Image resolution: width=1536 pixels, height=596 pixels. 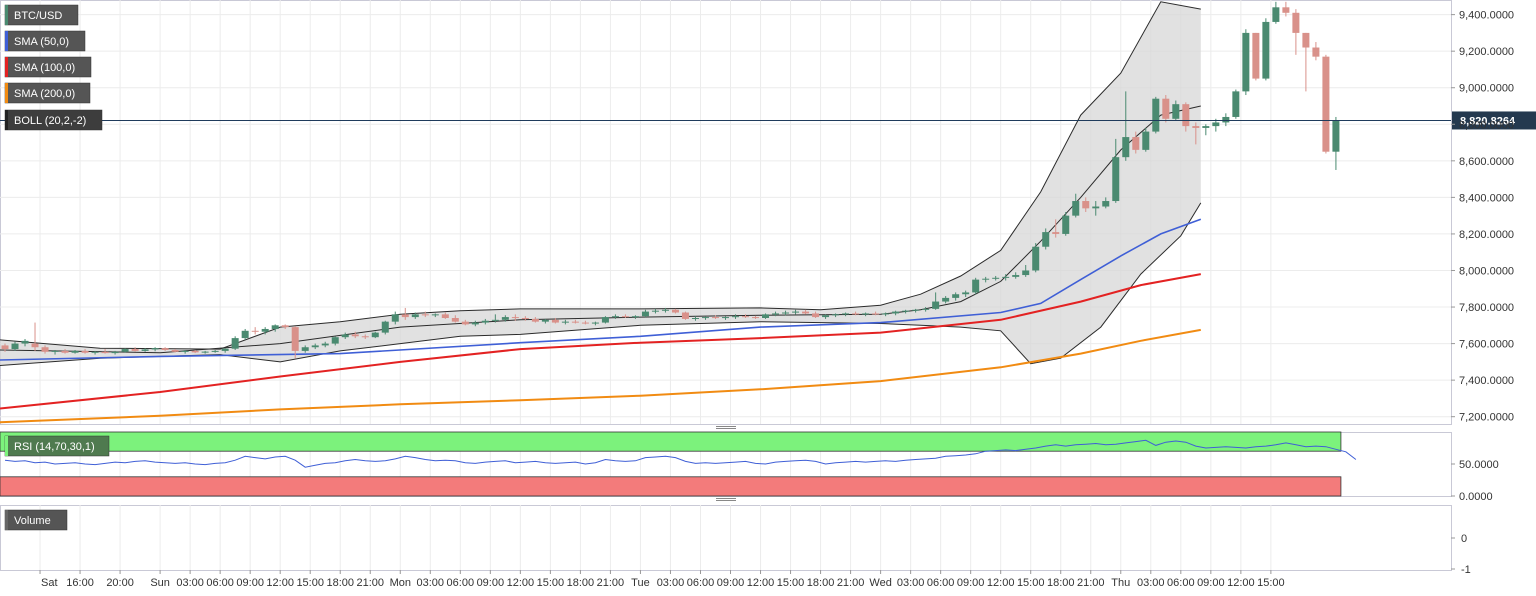 I want to click on x-tick-label: 15:00, so click(x=791, y=583).